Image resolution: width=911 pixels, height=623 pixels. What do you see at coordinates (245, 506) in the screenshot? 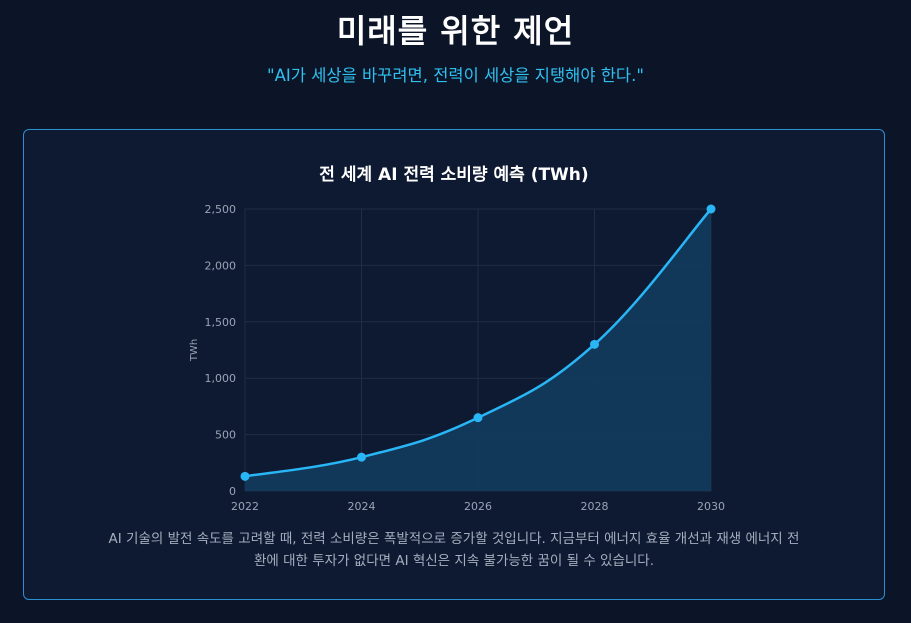
I see `x-tick-label: 2022` at bounding box center [245, 506].